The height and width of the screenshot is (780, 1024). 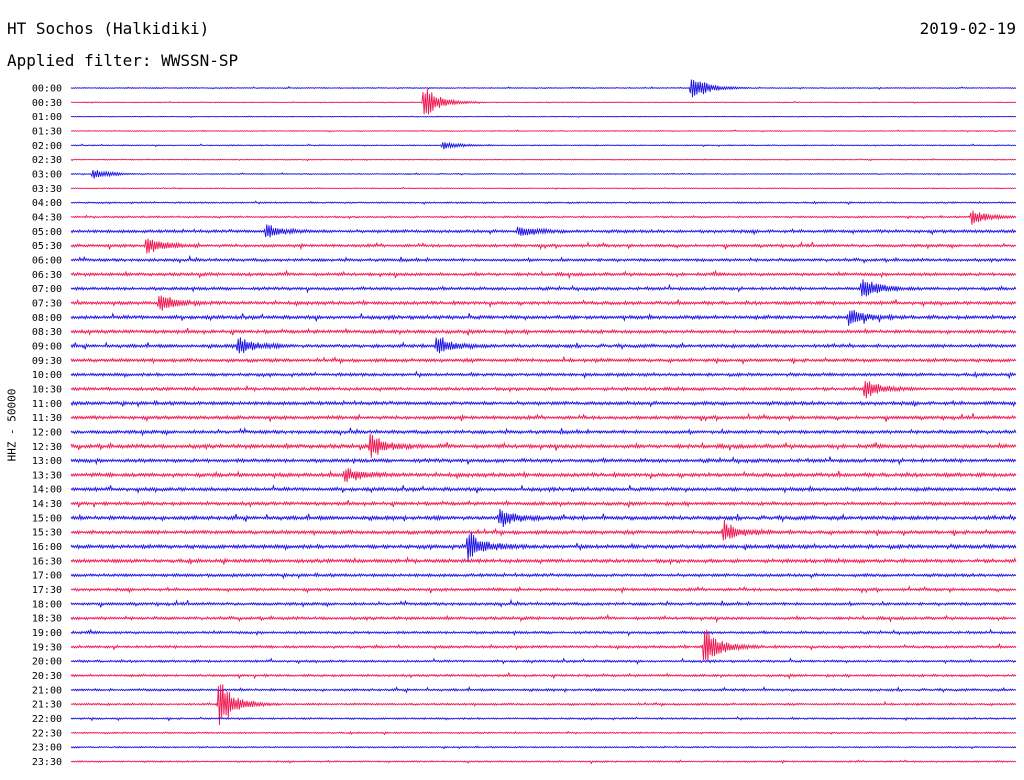 I want to click on row-time-label: 20:00, so click(x=47, y=662).